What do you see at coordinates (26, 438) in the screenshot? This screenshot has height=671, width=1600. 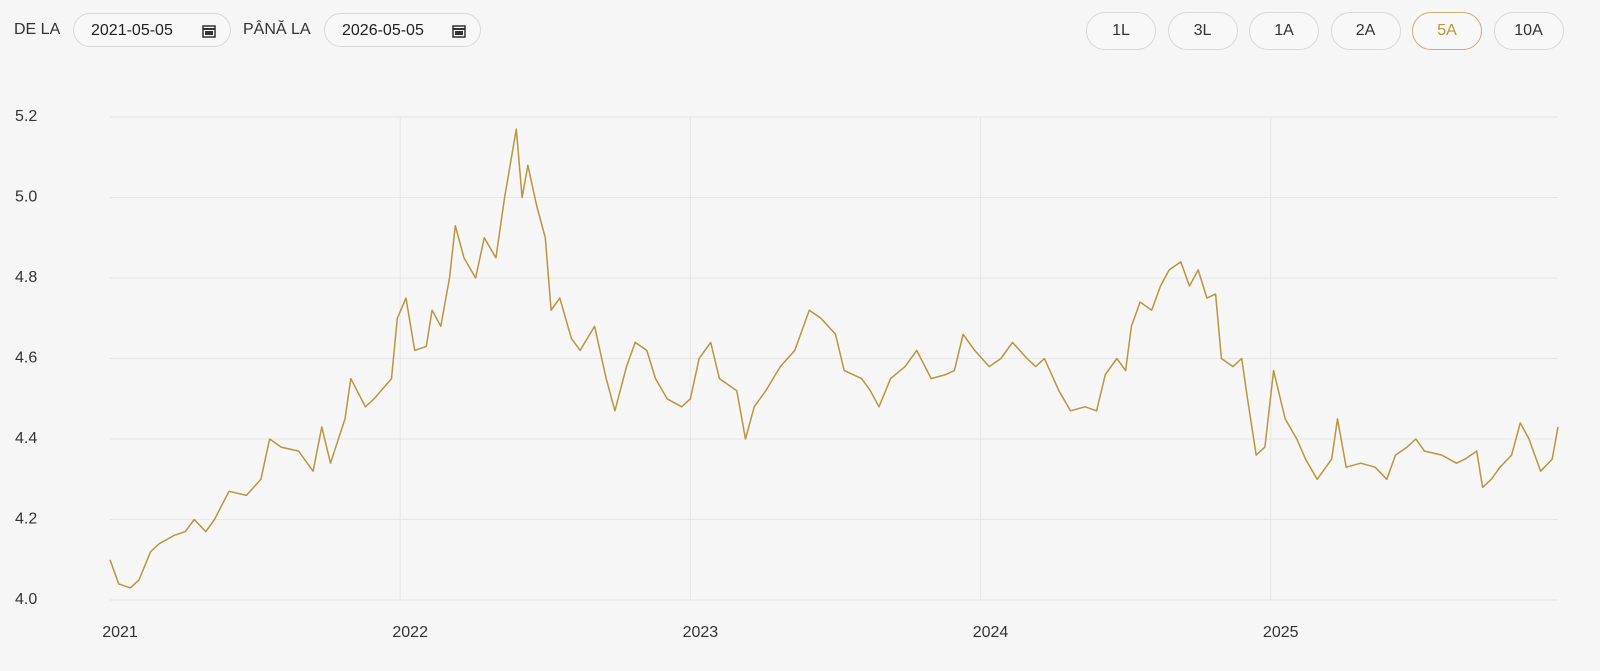 I see `y-tick-label: 4.4` at bounding box center [26, 438].